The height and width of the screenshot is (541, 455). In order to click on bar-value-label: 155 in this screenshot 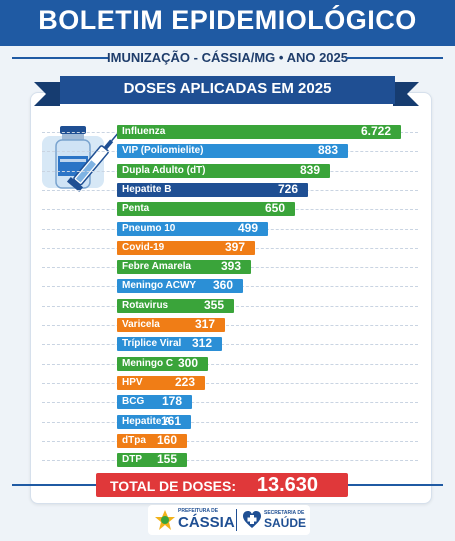, I will do `click(166, 459)`.